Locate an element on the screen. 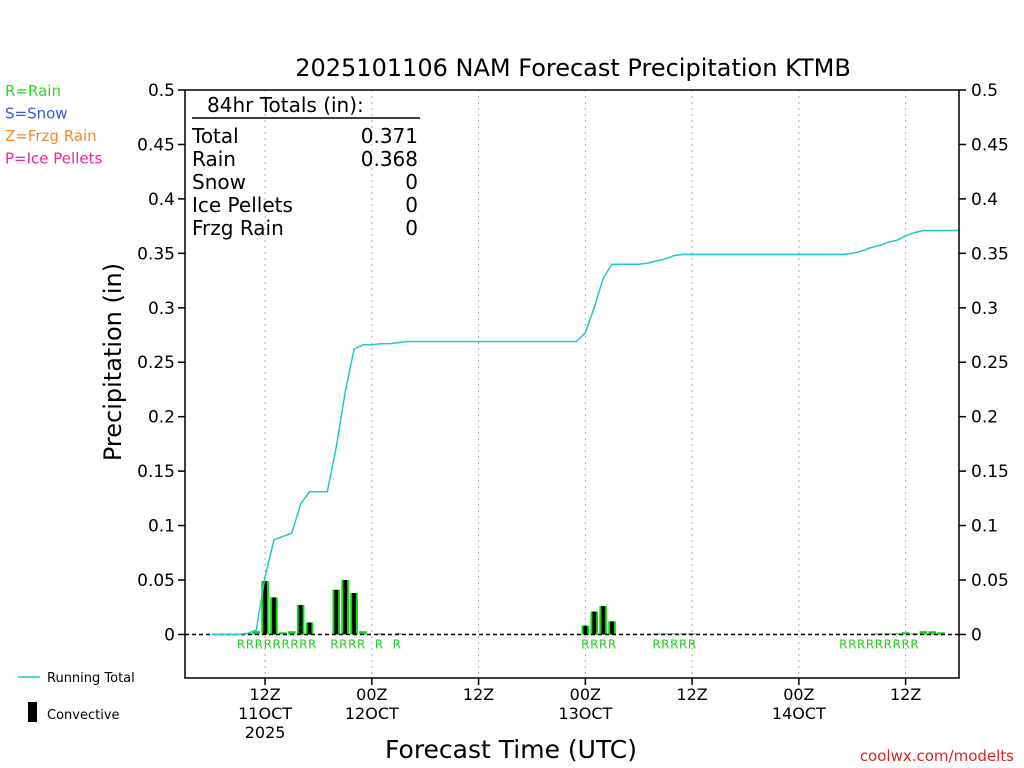  ptype-legend: R=Rain S=Snow Z=Frzg Rain P=Ice Pellets is located at coordinates (53, 125).